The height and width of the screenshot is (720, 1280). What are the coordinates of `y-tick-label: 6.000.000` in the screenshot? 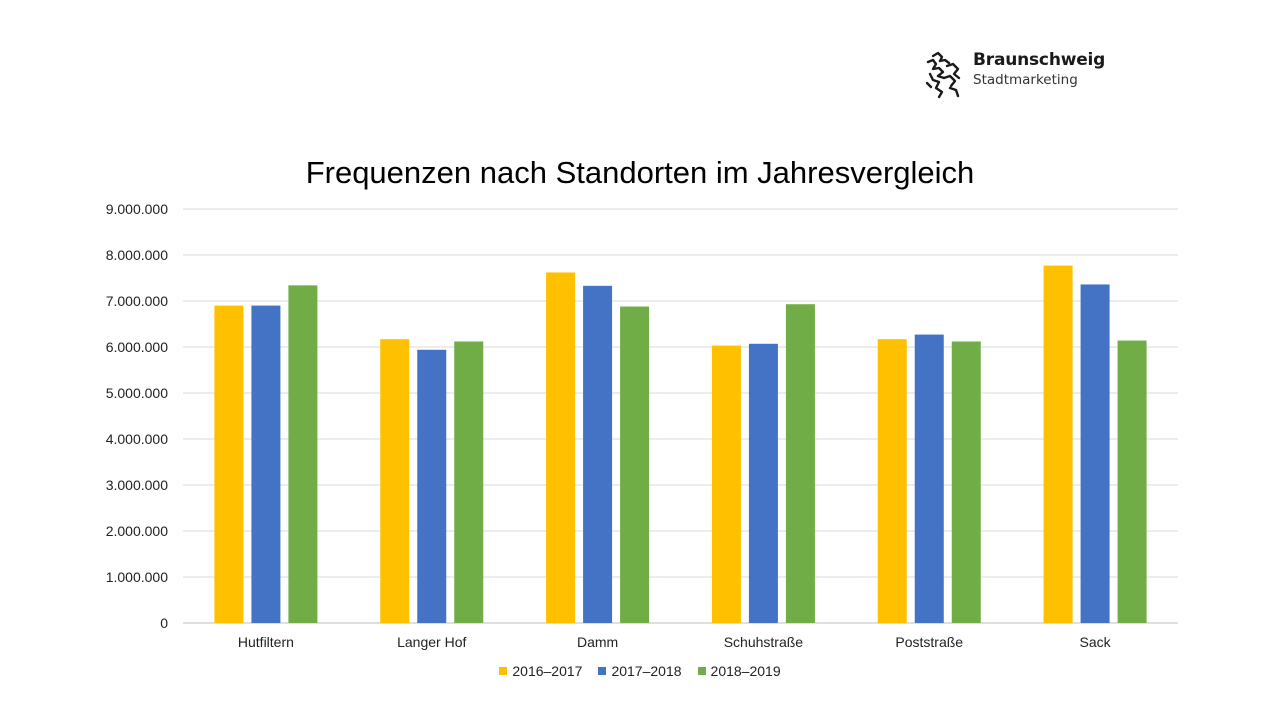 It's located at (137, 347).